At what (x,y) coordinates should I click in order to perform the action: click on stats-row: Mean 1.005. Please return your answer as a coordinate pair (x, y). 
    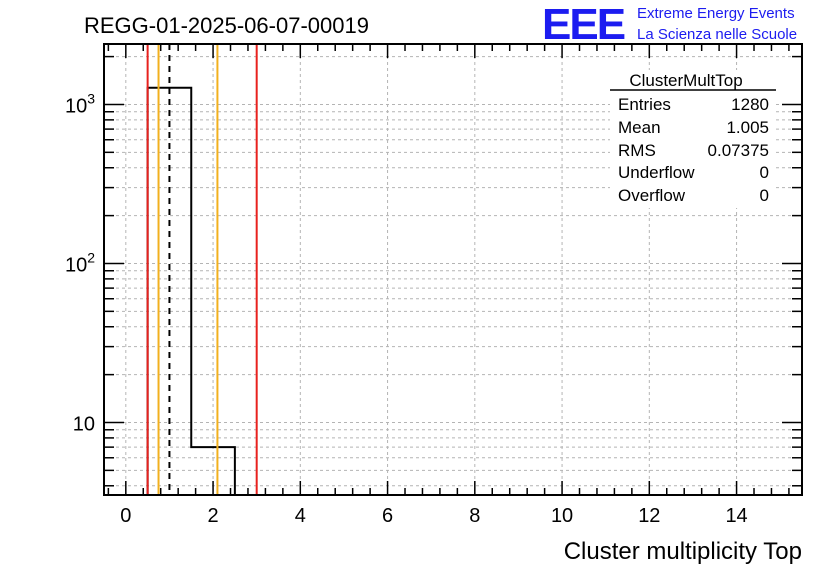
    Looking at the image, I should click on (693, 127).